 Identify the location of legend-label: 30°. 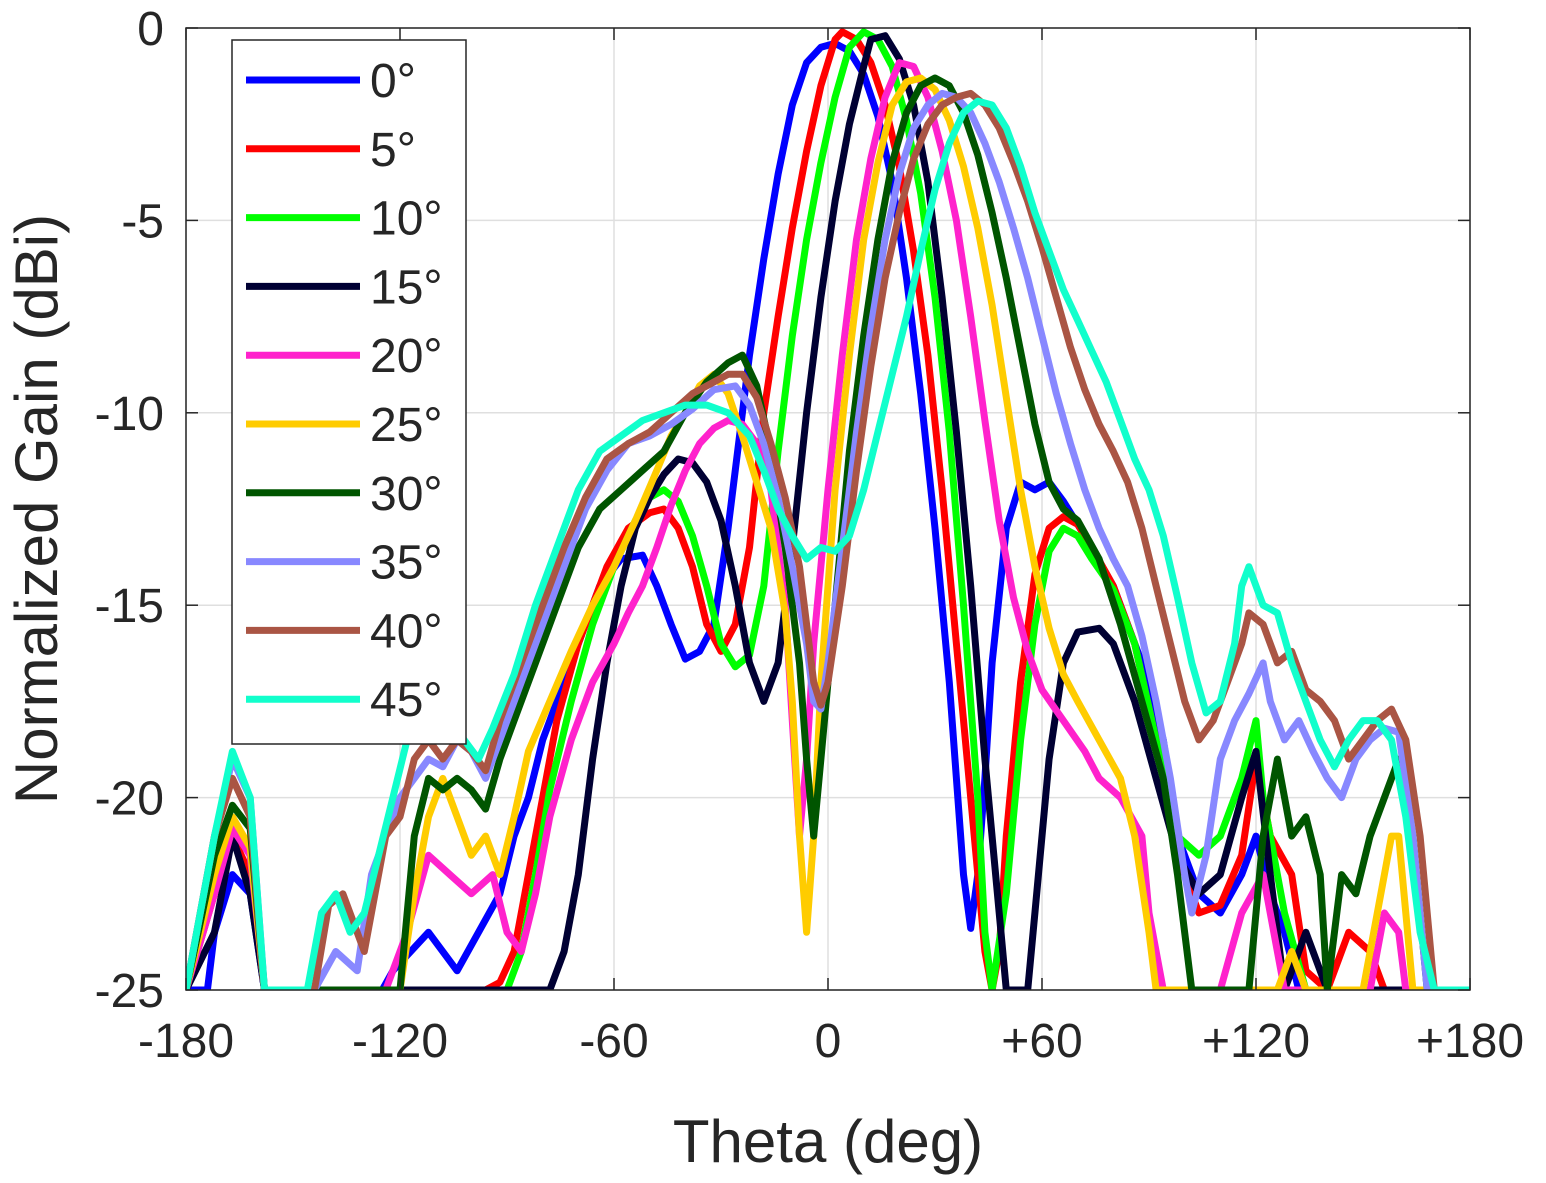
(406, 494).